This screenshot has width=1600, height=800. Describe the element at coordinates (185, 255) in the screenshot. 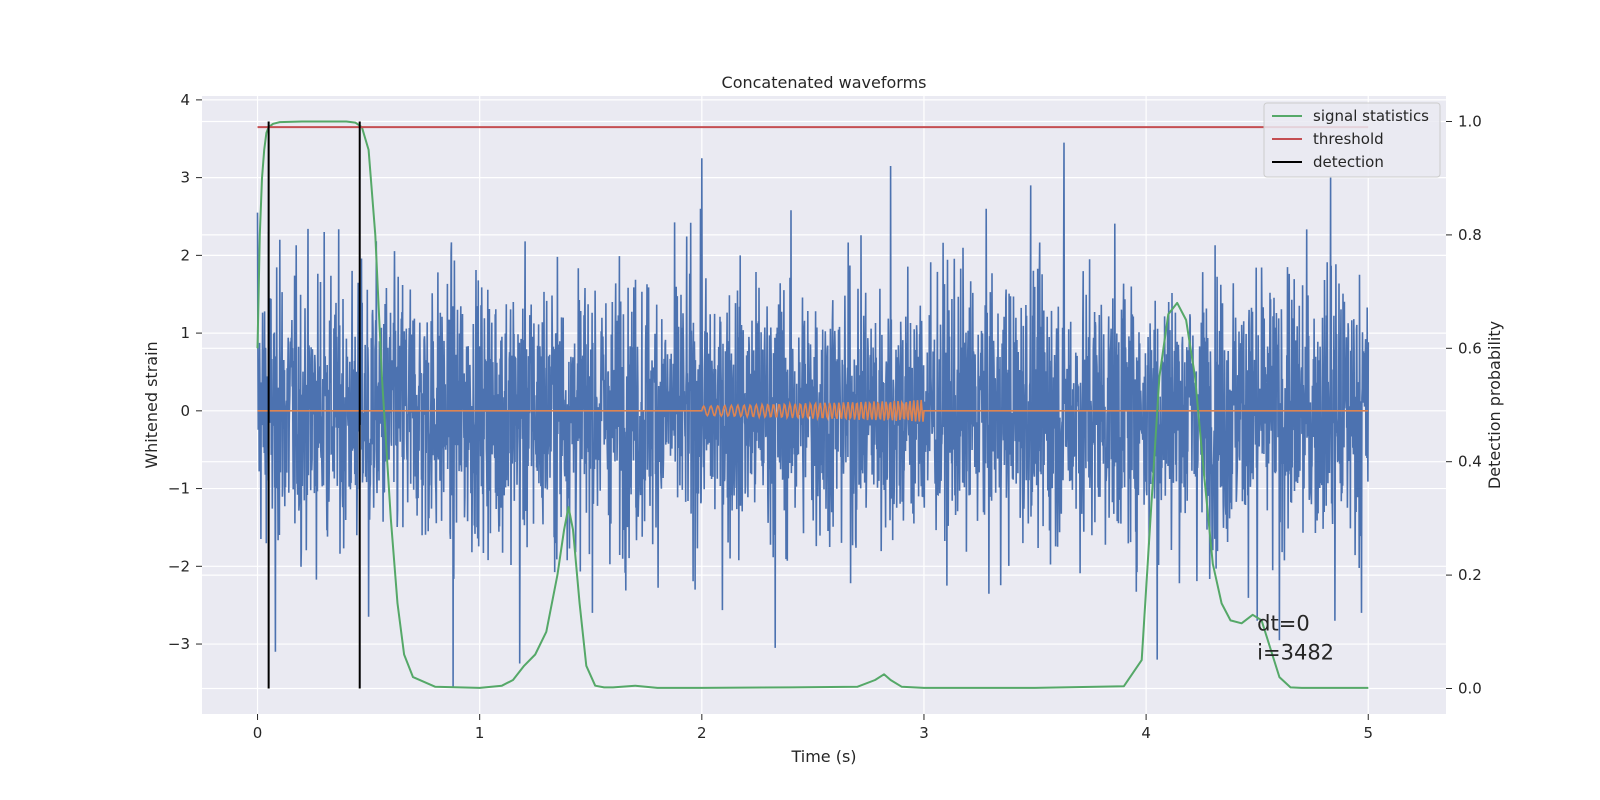

I see `y-tick-label-5: 2` at that location.